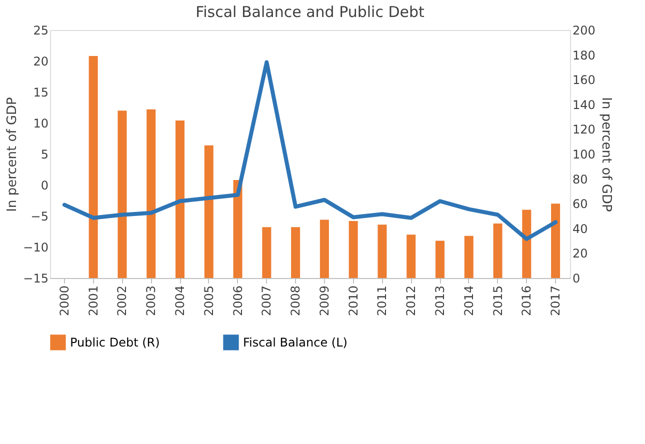 The width and height of the screenshot is (645, 444). Describe the element at coordinates (584, 129) in the screenshot. I see `y2-tick-label: 120` at that location.